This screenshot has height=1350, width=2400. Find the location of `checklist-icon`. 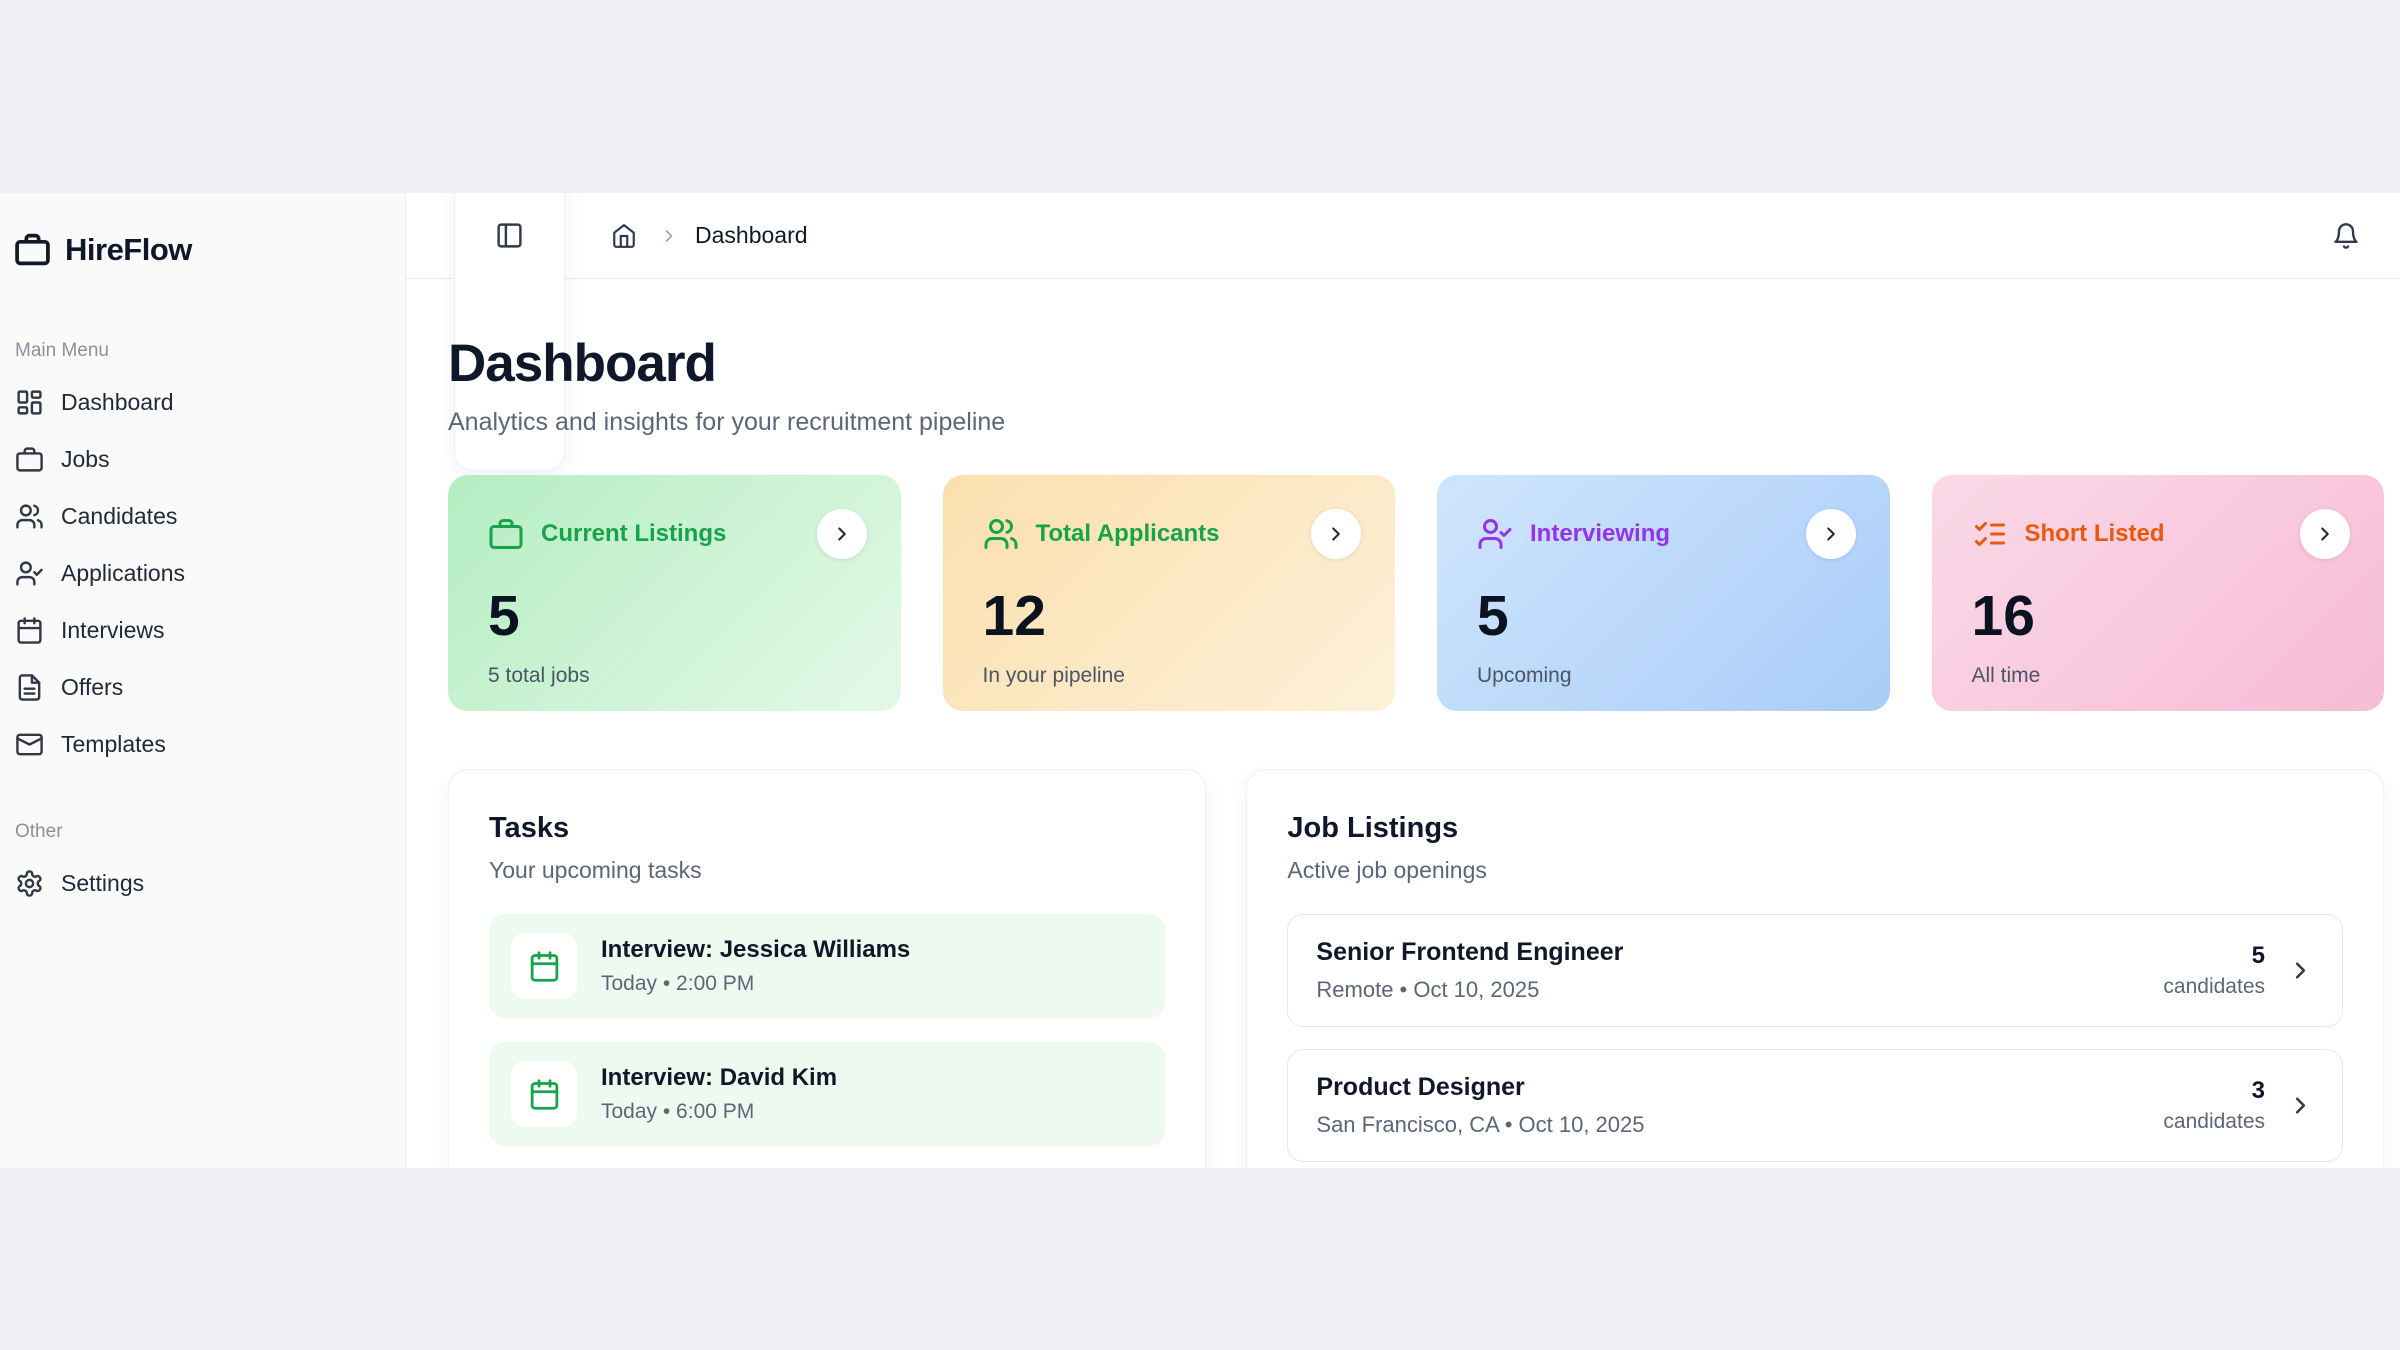

checklist-icon is located at coordinates (1989, 534).